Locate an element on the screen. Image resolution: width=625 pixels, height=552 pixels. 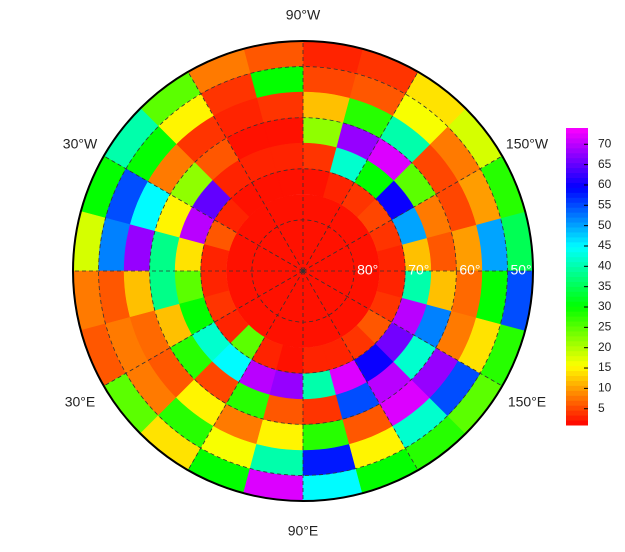
lon-label: 30°W is located at coordinates (80, 144).